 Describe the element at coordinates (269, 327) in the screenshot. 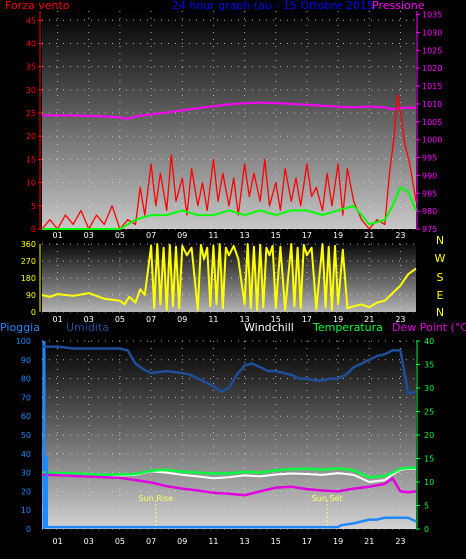

I see `windchill-label: Windchill` at that location.